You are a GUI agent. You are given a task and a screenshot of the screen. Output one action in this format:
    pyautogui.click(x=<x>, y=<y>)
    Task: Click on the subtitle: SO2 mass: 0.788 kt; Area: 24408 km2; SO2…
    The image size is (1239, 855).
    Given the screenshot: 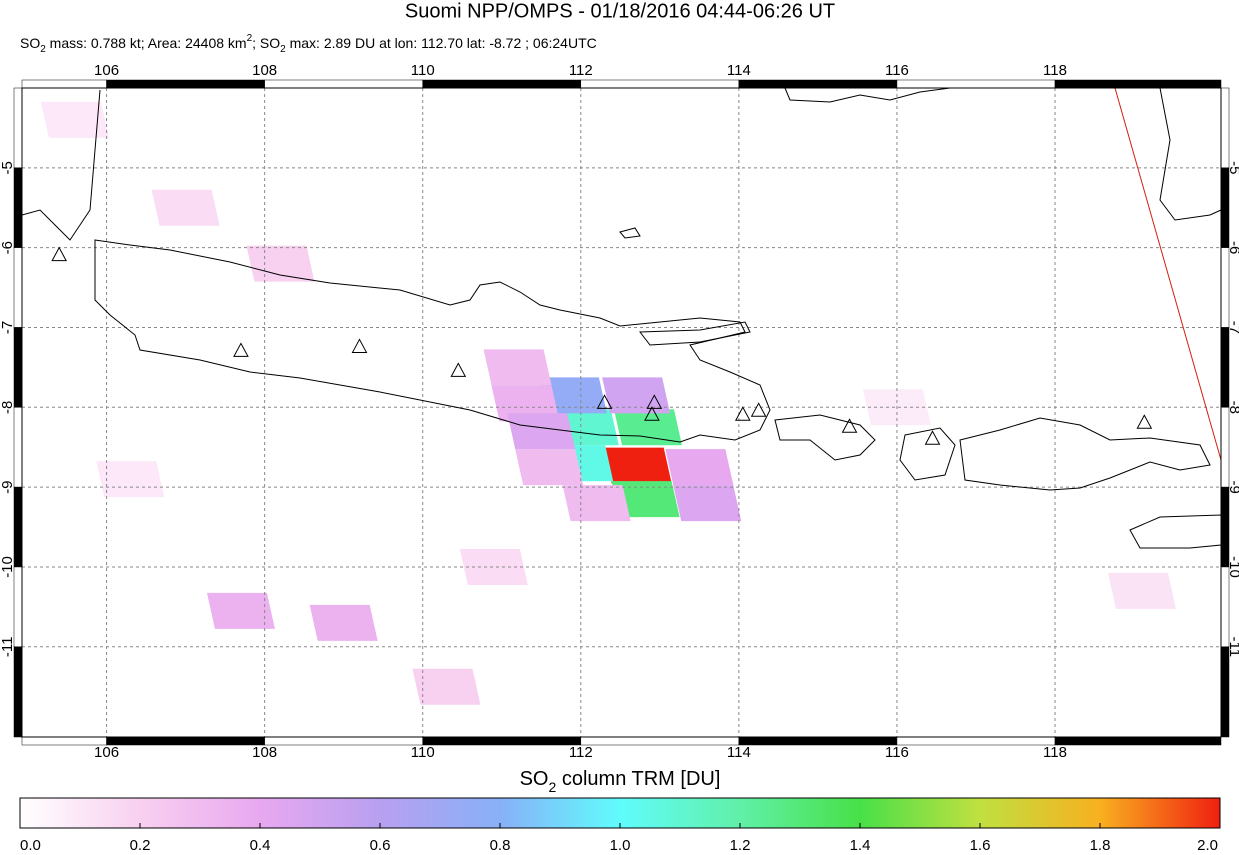 What is the action you would take?
    pyautogui.click(x=308, y=44)
    